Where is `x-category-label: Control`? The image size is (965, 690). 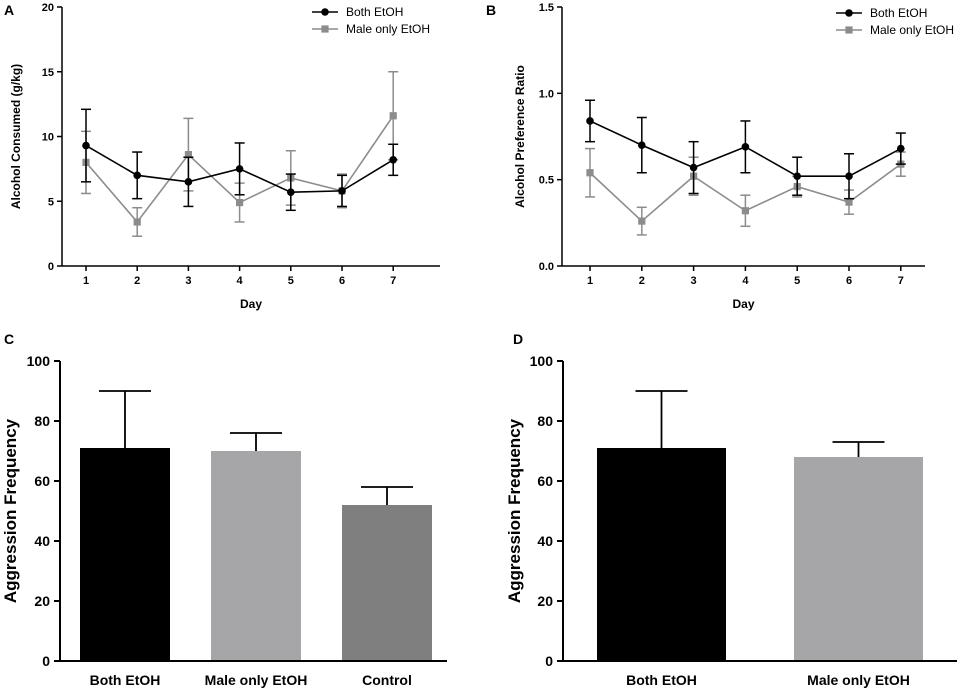 x-category-label: Control is located at coordinates (387, 680).